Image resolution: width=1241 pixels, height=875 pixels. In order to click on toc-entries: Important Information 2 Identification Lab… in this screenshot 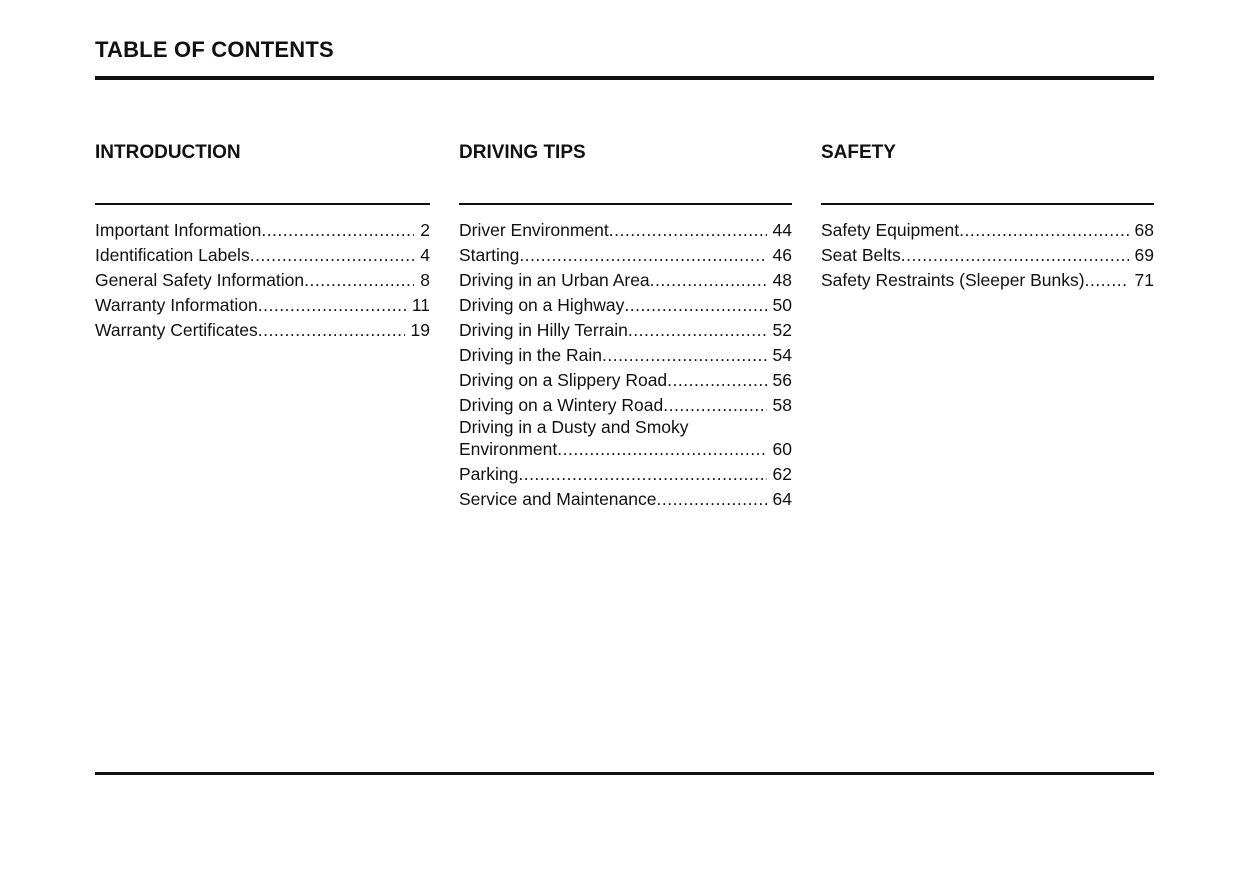, I will do `click(262, 280)`.